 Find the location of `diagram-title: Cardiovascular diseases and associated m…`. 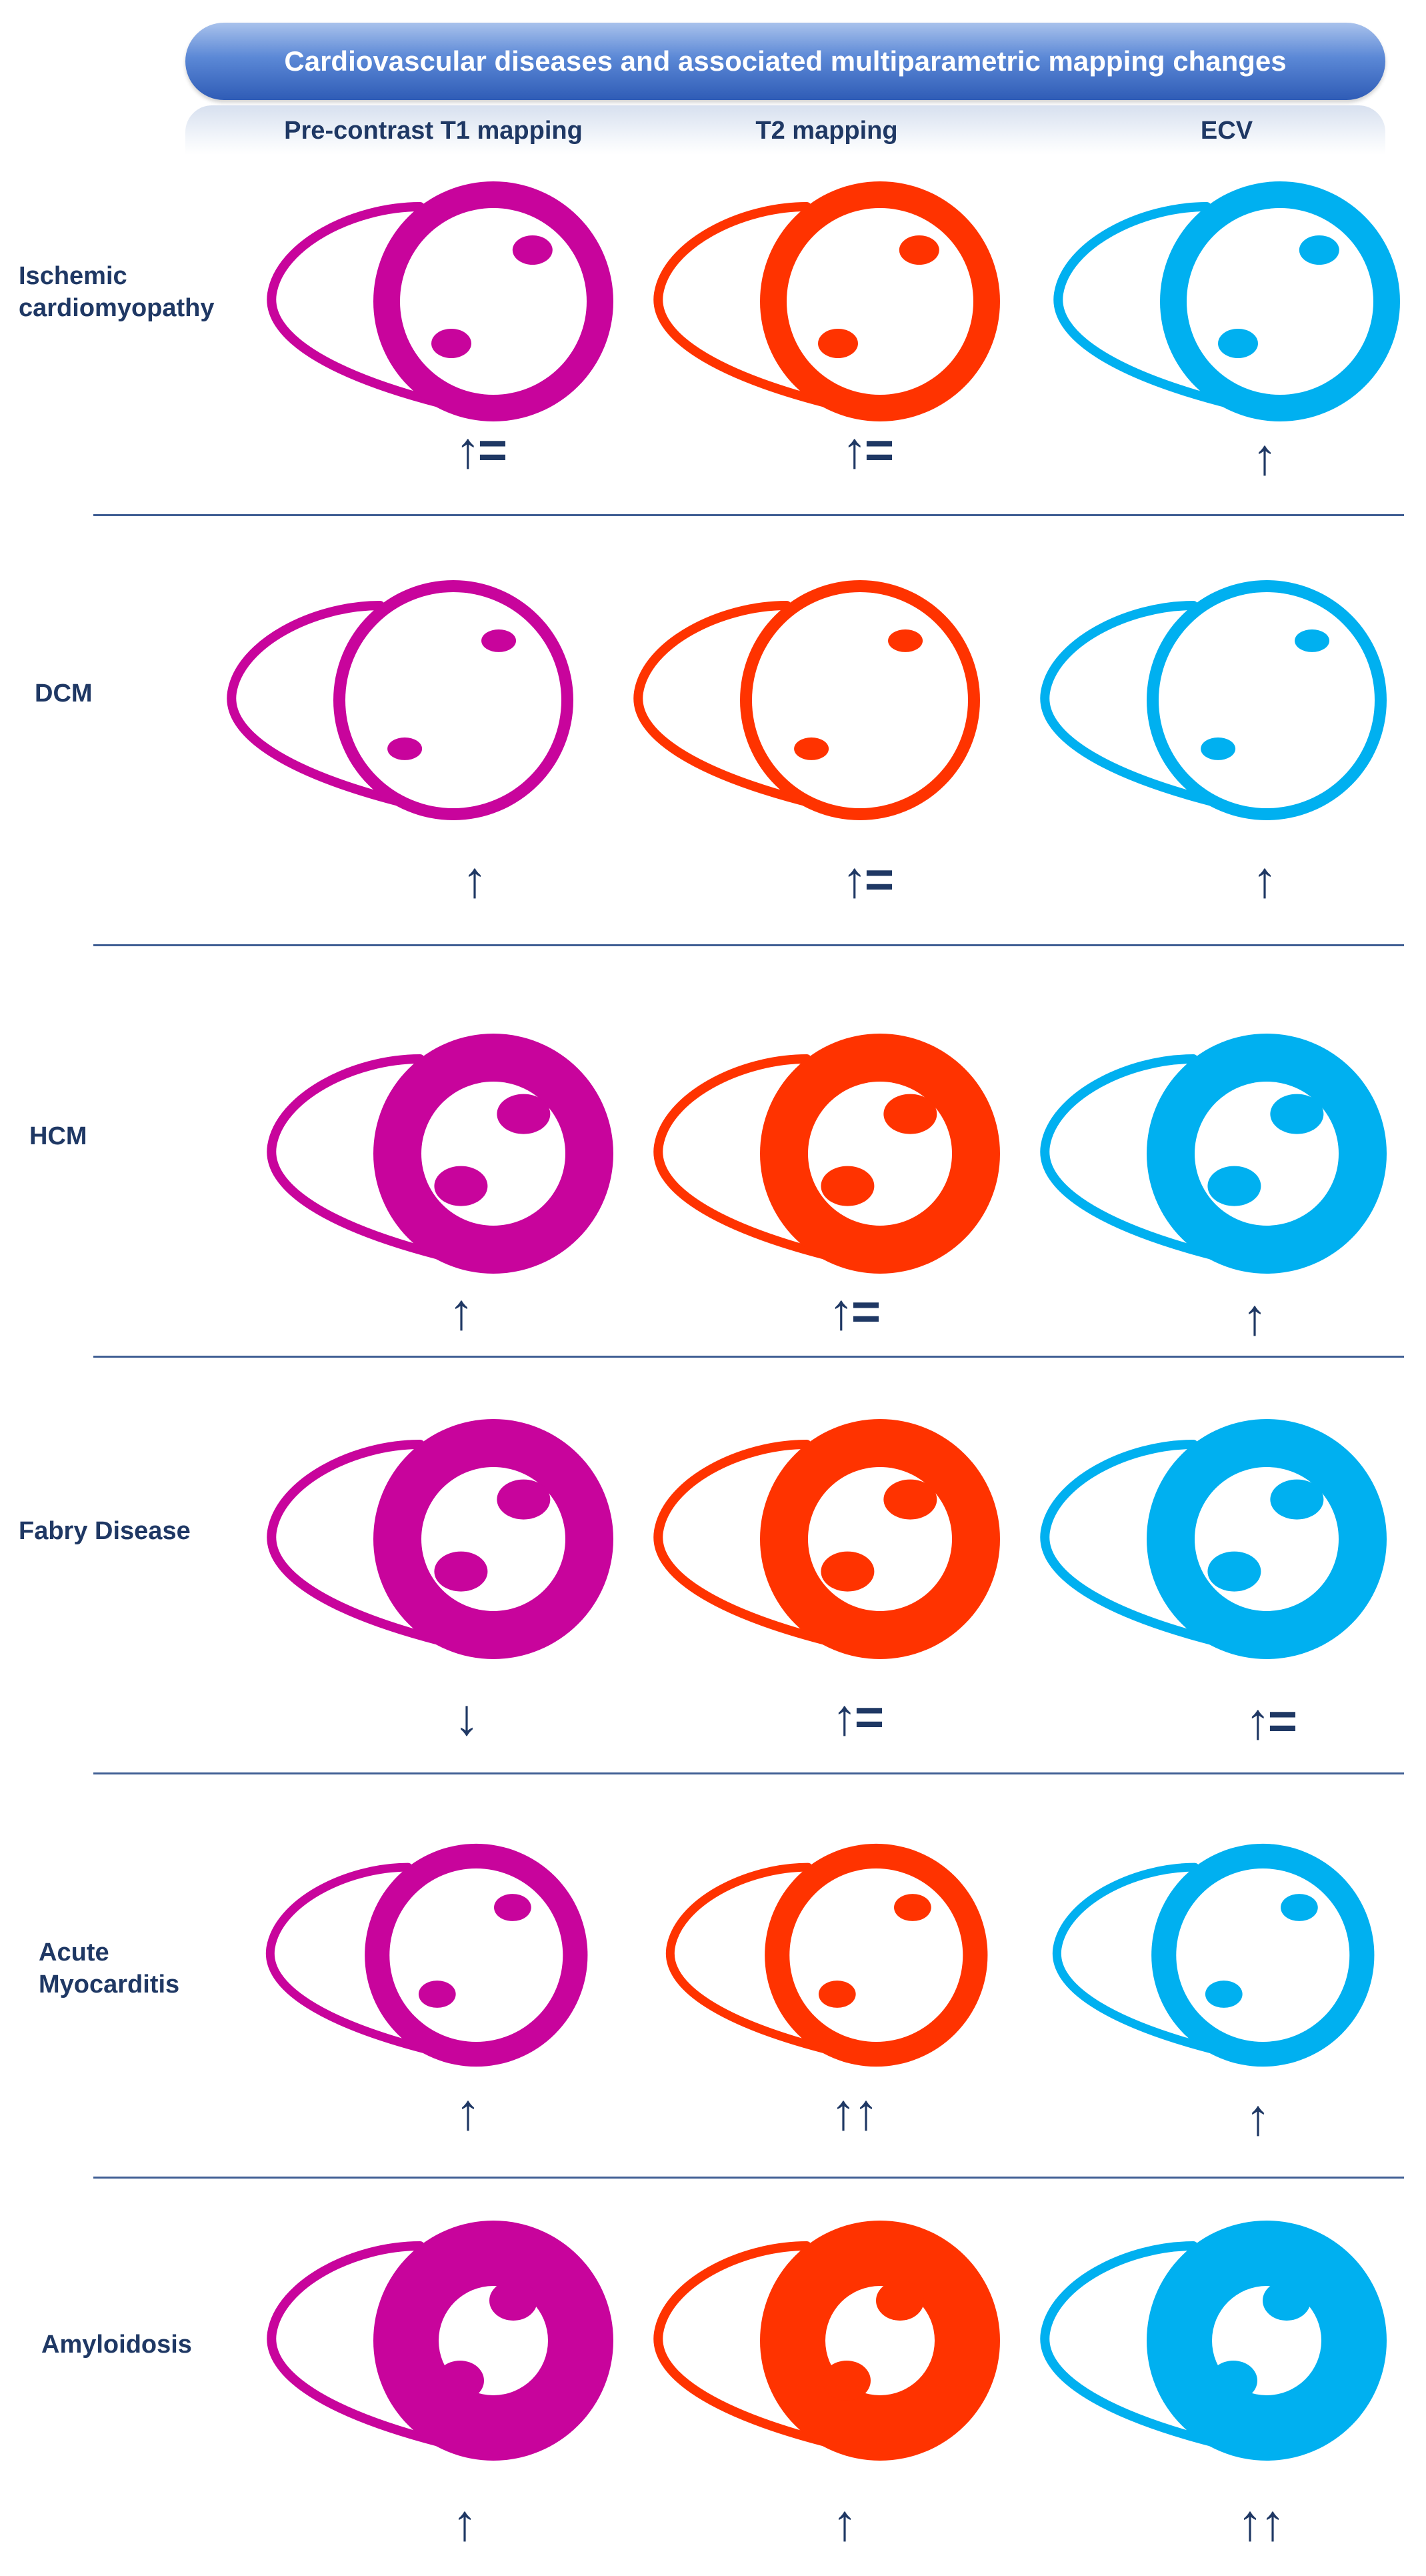

diagram-title: Cardiovascular diseases and associated m… is located at coordinates (785, 61).